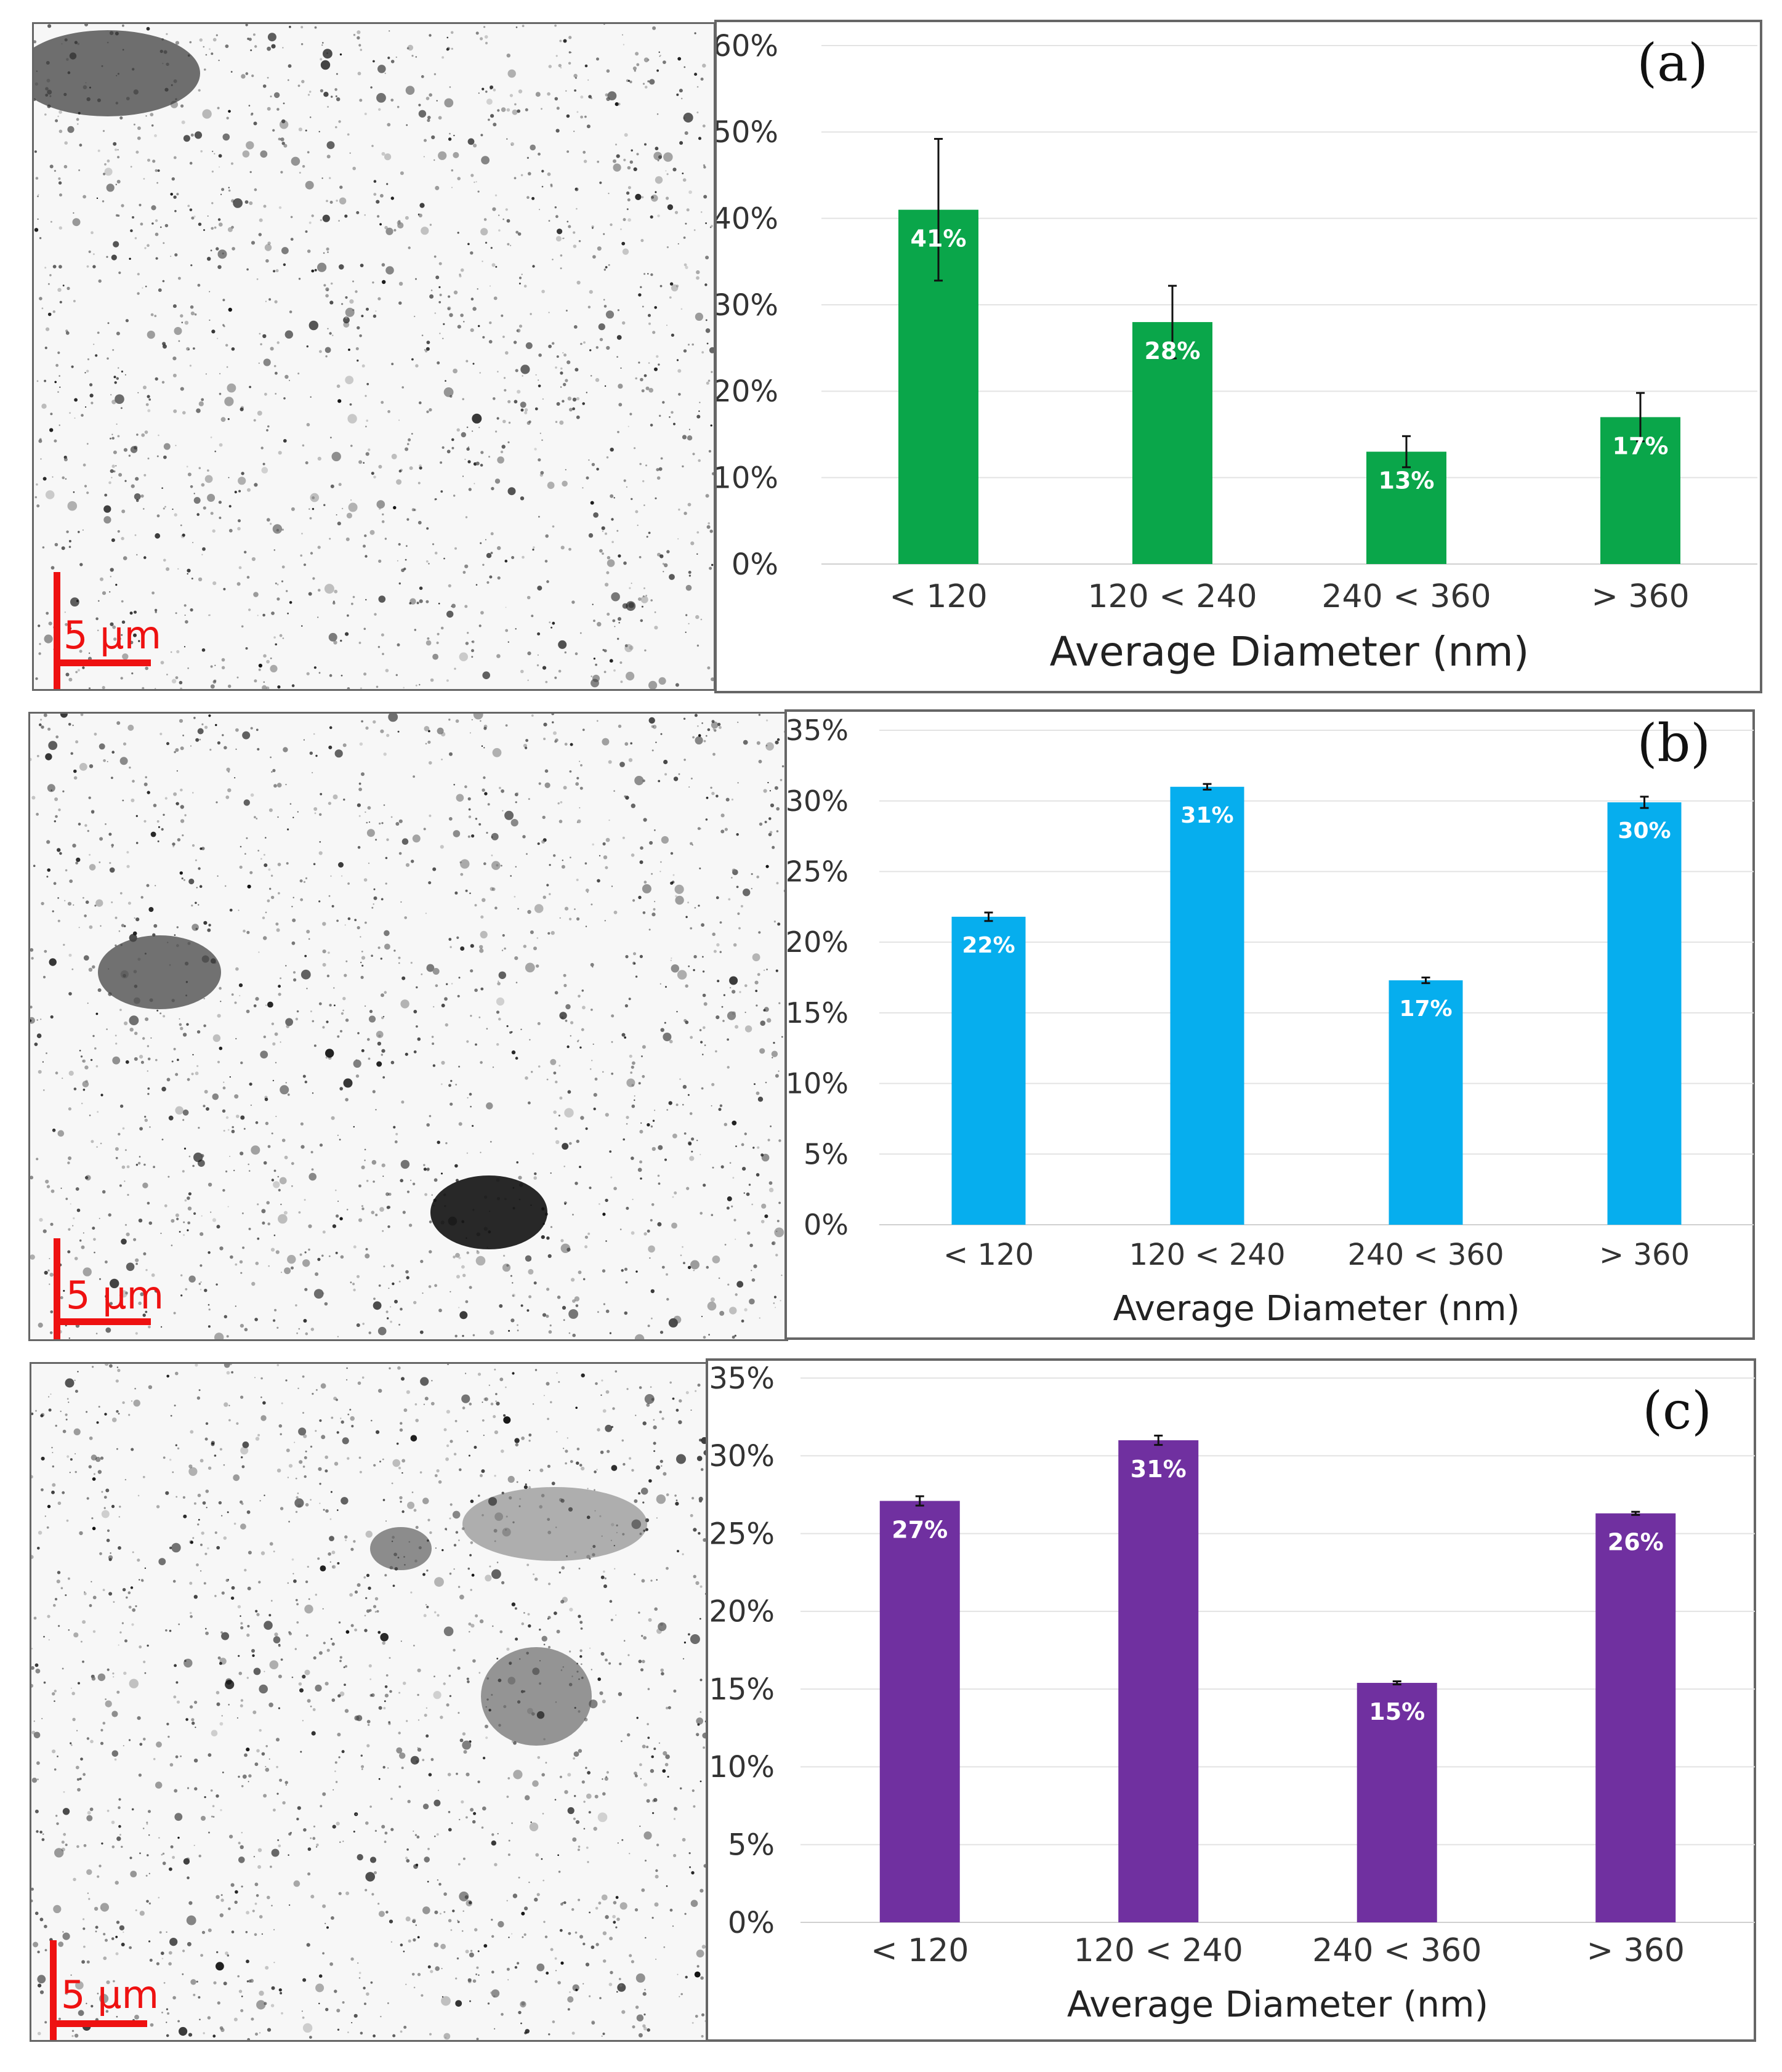  Describe the element at coordinates (103, 662) in the screenshot. I see `scale-bar-horizontal-a` at that location.